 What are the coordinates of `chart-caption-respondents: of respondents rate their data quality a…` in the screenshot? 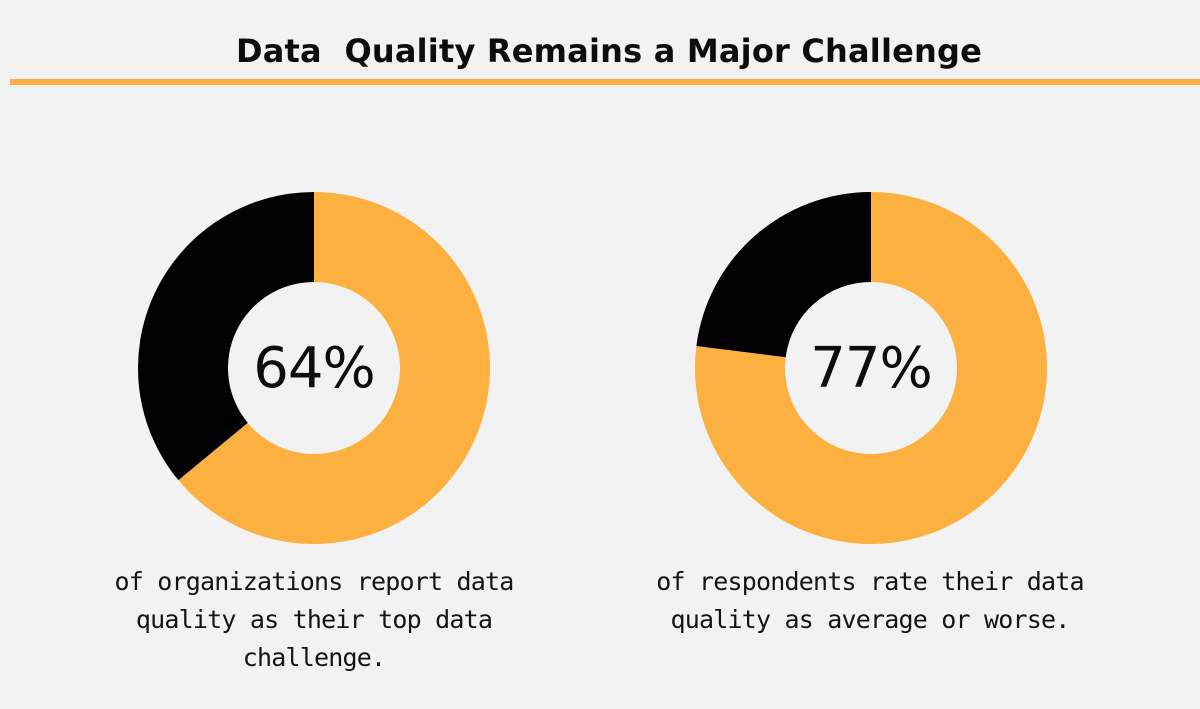 It's located at (870, 600).